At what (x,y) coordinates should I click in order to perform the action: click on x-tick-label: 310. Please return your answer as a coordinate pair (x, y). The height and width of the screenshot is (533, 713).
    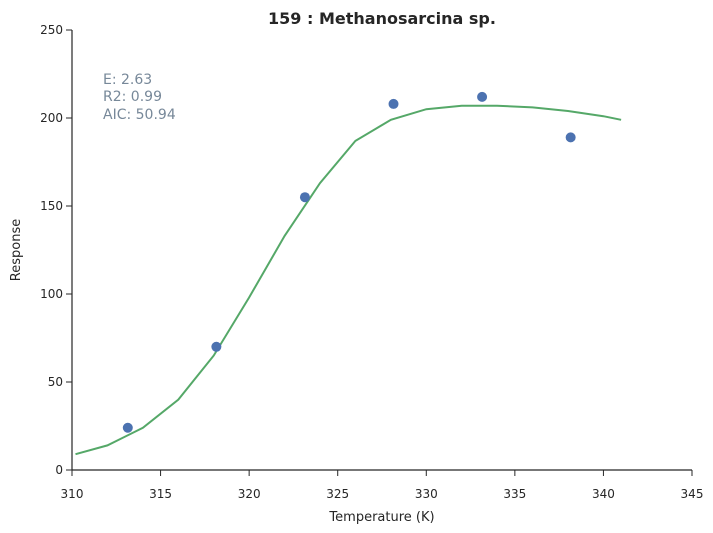
    Looking at the image, I should click on (72, 494).